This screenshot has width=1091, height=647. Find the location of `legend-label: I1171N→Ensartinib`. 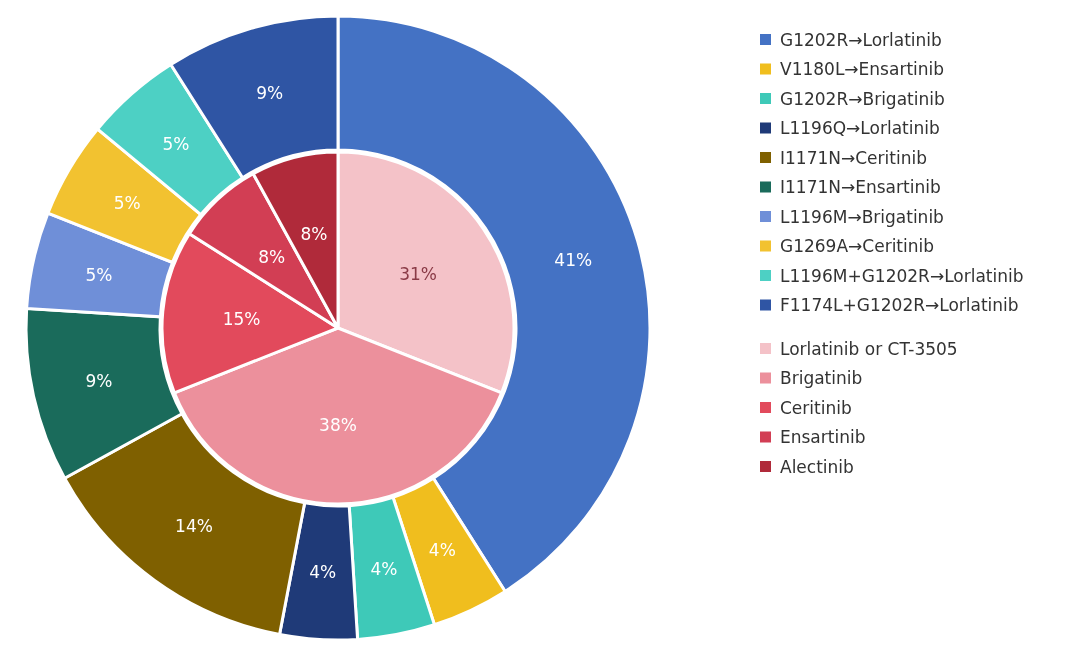

legend-label: I1171N→Ensartinib is located at coordinates (860, 187).